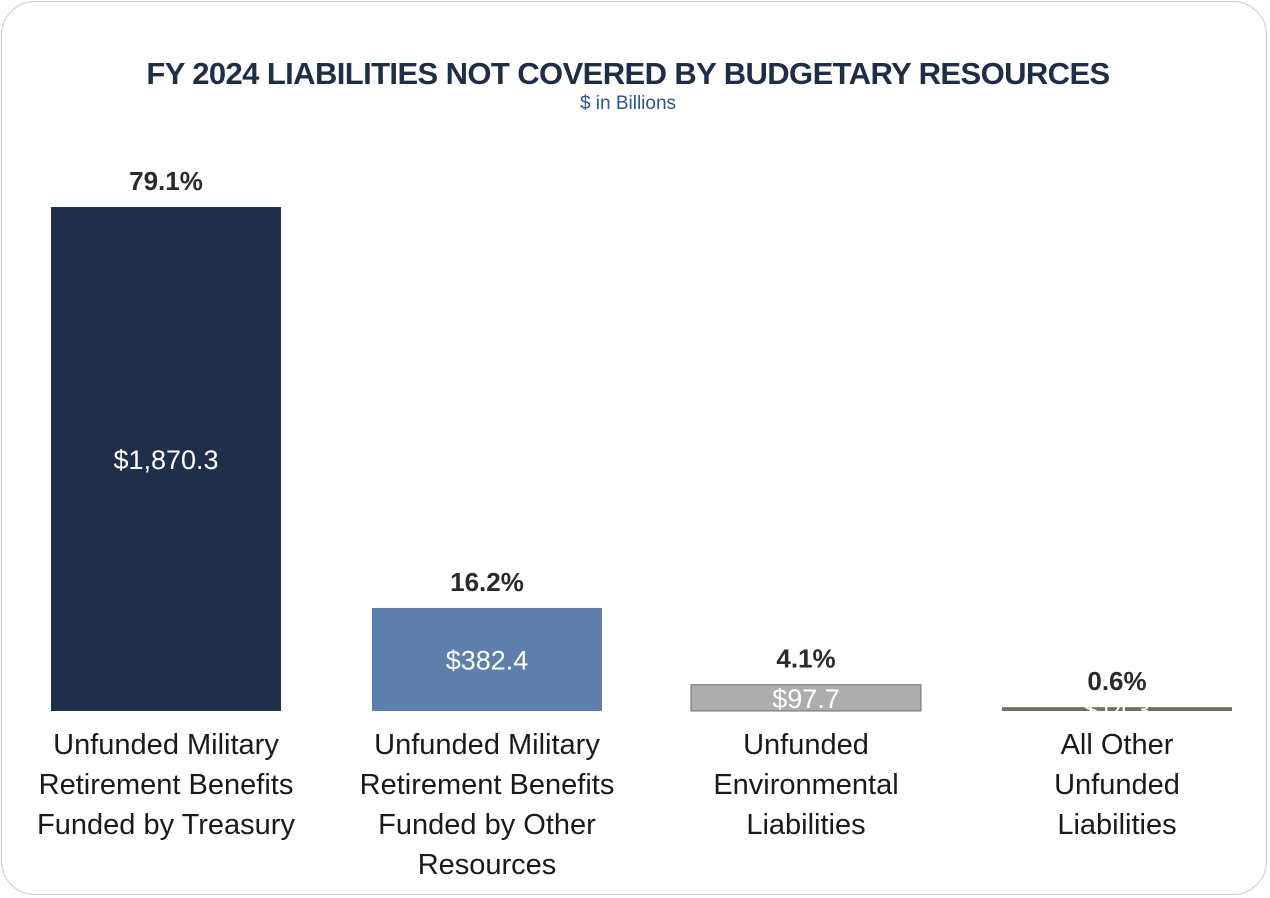 The image size is (1270, 898). What do you see at coordinates (487, 825) in the screenshot?
I see `category-label: Funded by Other` at bounding box center [487, 825].